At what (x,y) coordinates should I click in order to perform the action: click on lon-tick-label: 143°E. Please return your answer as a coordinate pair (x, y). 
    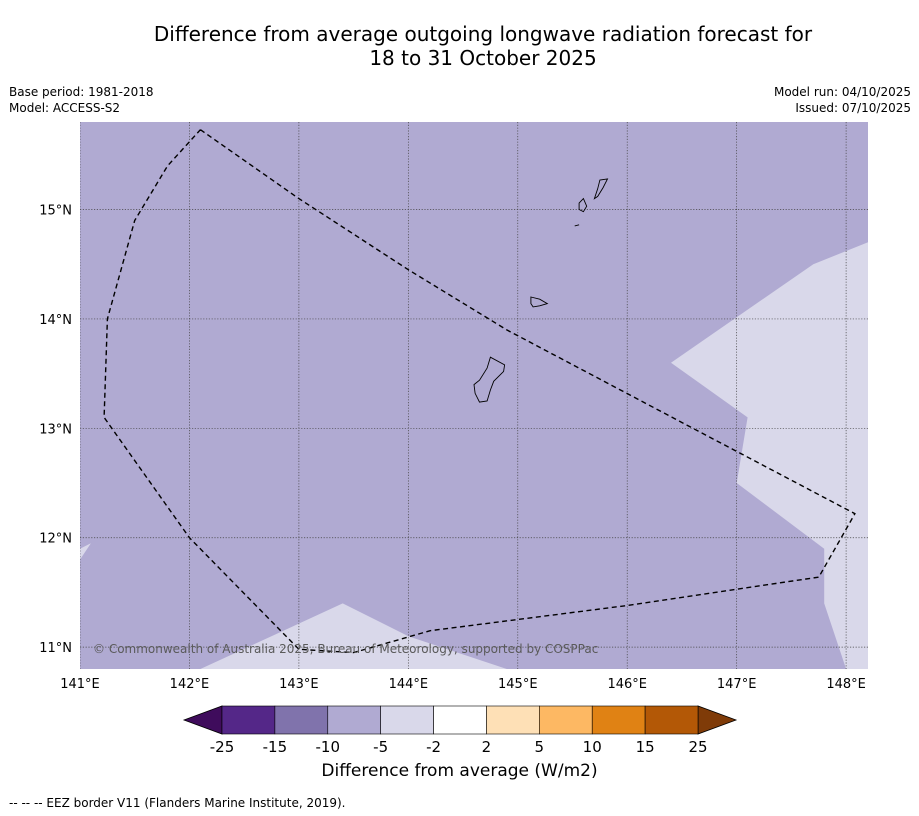
    Looking at the image, I should click on (299, 684).